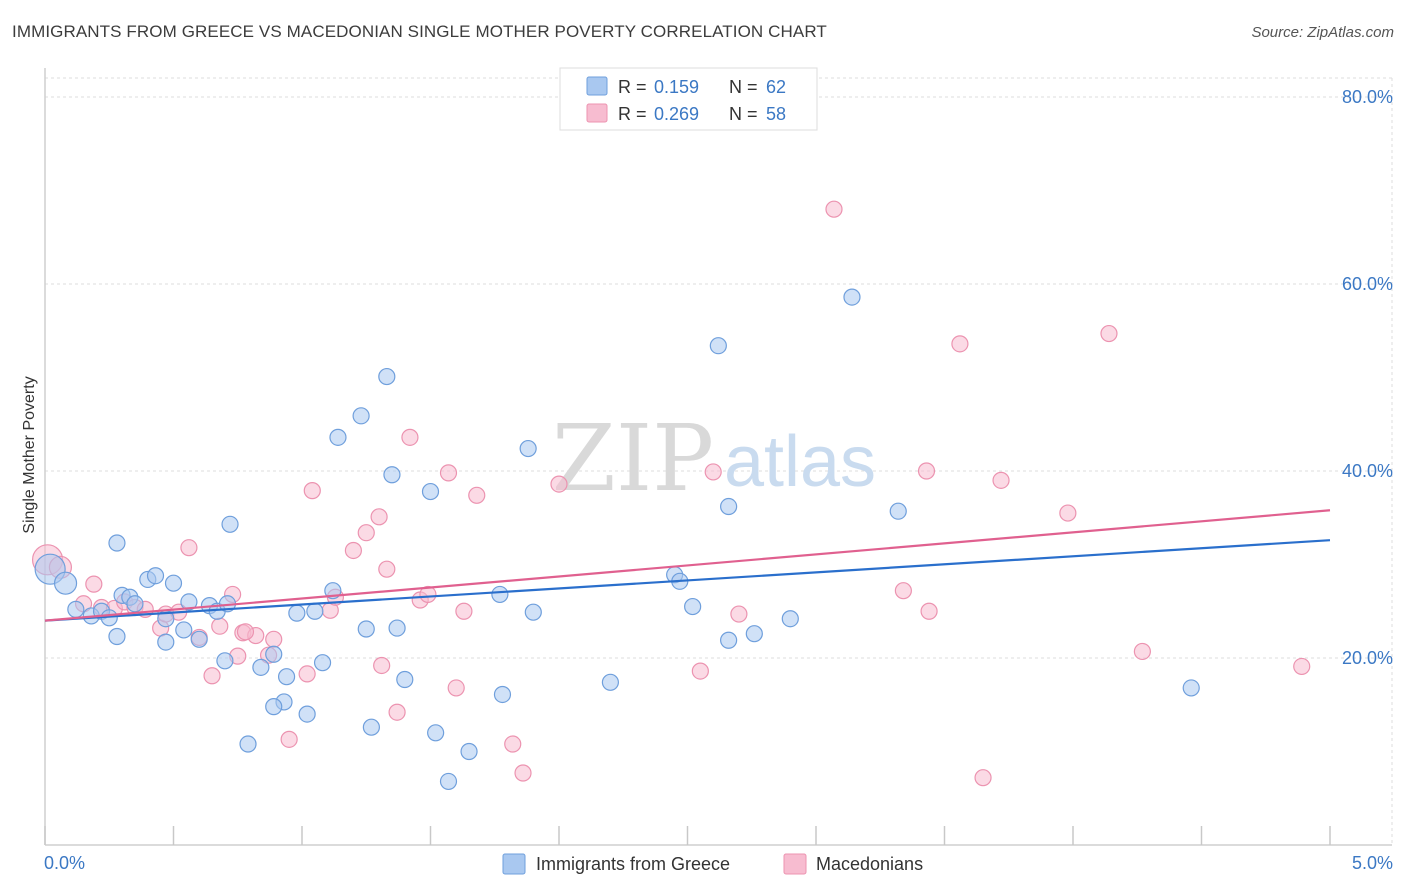 The height and width of the screenshot is (892, 1406). Describe the element at coordinates (632, 114) in the screenshot. I see `stats-pink-r-label: R =` at that location.